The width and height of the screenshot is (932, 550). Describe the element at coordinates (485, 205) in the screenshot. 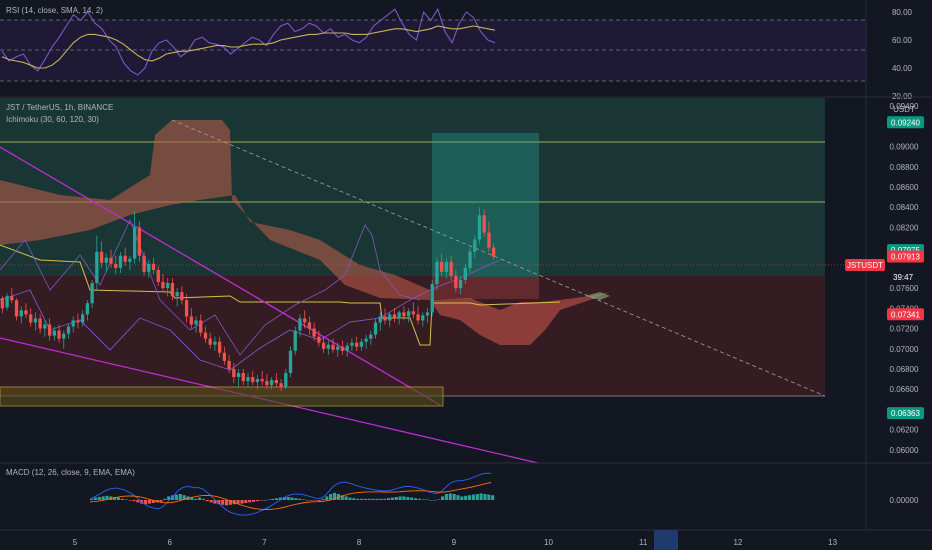

I see `projection-box` at that location.